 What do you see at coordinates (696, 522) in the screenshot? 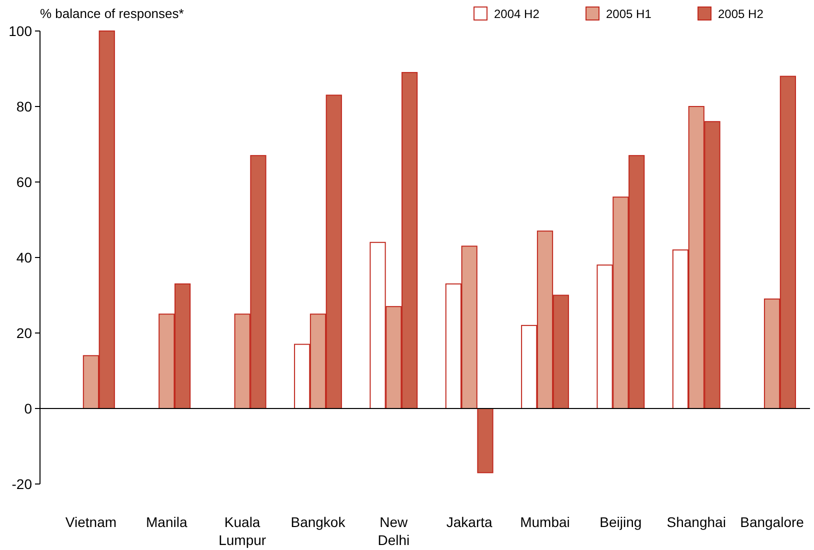
I see `x-tick-label: Shanghai` at bounding box center [696, 522].